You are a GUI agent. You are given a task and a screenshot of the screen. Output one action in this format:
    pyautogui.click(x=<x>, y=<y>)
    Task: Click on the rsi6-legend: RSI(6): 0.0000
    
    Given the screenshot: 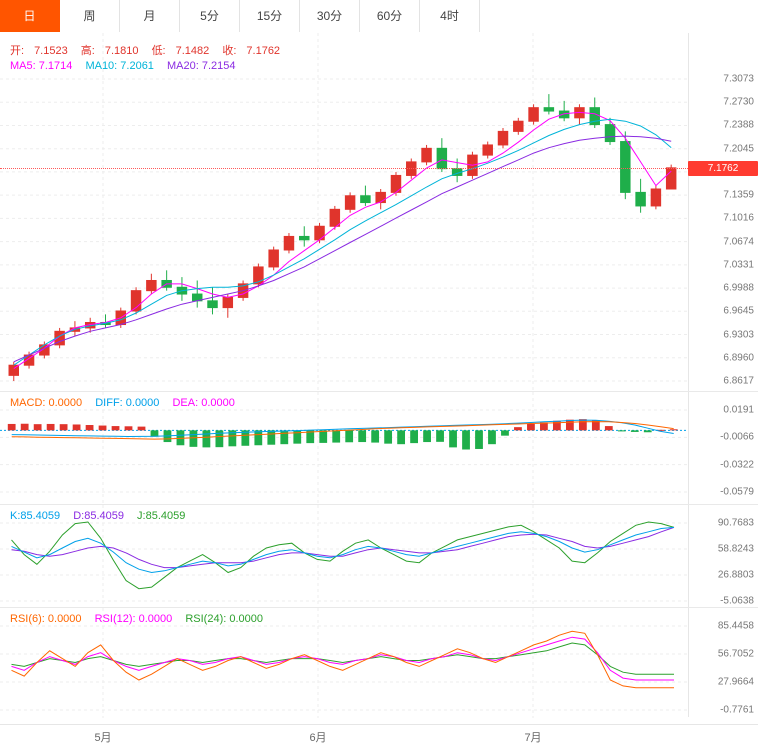 What is the action you would take?
    pyautogui.click(x=46, y=619)
    